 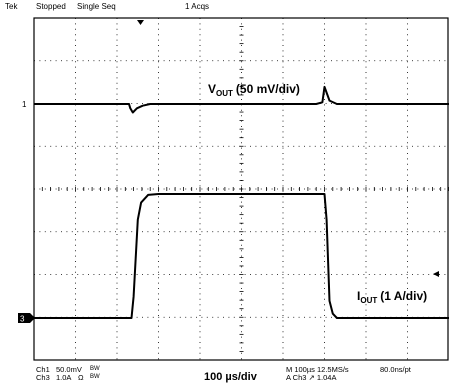 What do you see at coordinates (392, 297) in the screenshot?
I see `iout-series-label: IOUT (1 A/div)` at bounding box center [392, 297].